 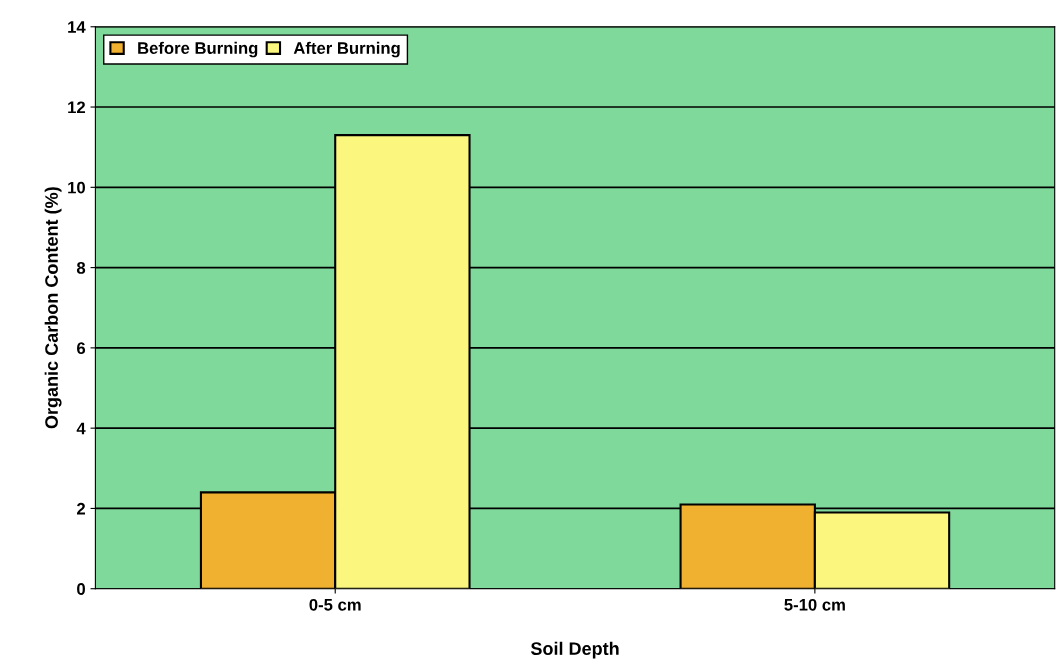 I want to click on y-tick-label: 2, so click(x=81, y=508).